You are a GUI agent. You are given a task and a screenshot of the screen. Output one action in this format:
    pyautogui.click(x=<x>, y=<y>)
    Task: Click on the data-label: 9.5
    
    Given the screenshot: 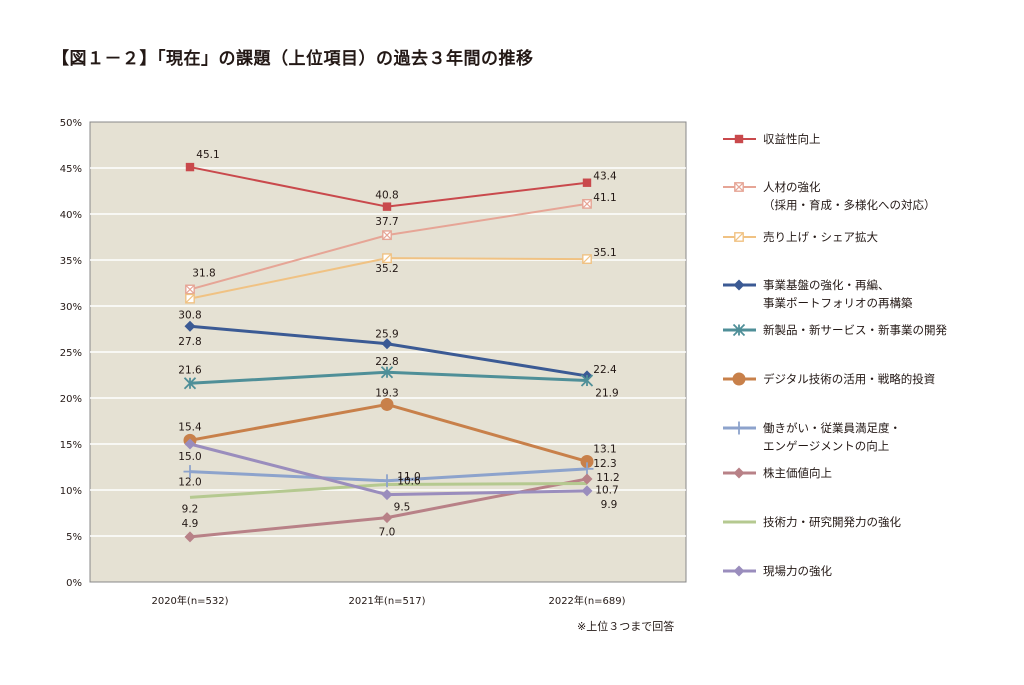 What is the action you would take?
    pyautogui.click(x=402, y=508)
    